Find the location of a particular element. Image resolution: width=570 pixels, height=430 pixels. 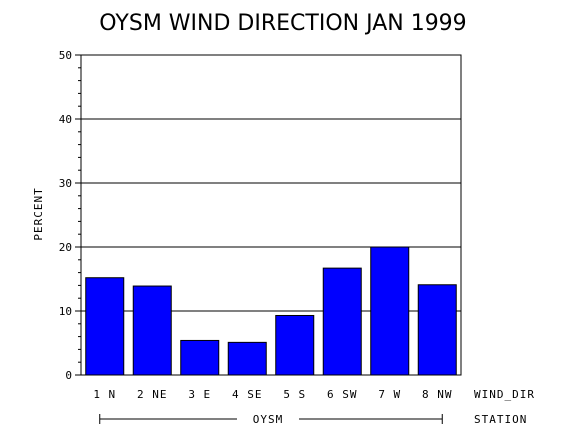

station-row: OYSM STATION is located at coordinates (313, 419).